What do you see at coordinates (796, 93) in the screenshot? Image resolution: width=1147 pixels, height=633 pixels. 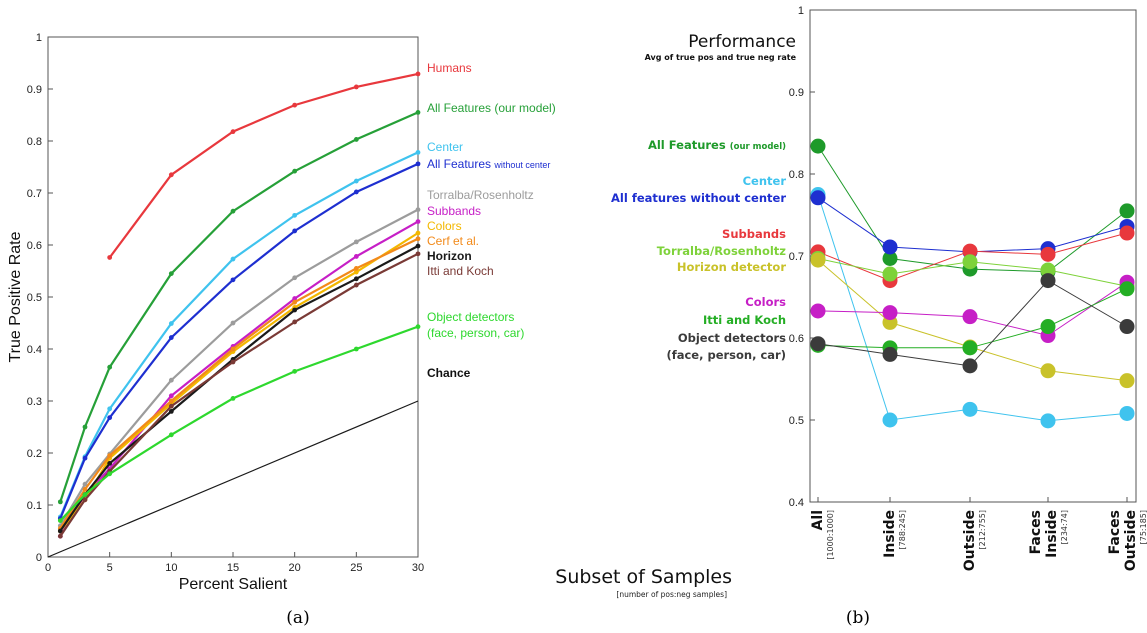 I see `y-tick-label-b: 0.9` at bounding box center [796, 93].